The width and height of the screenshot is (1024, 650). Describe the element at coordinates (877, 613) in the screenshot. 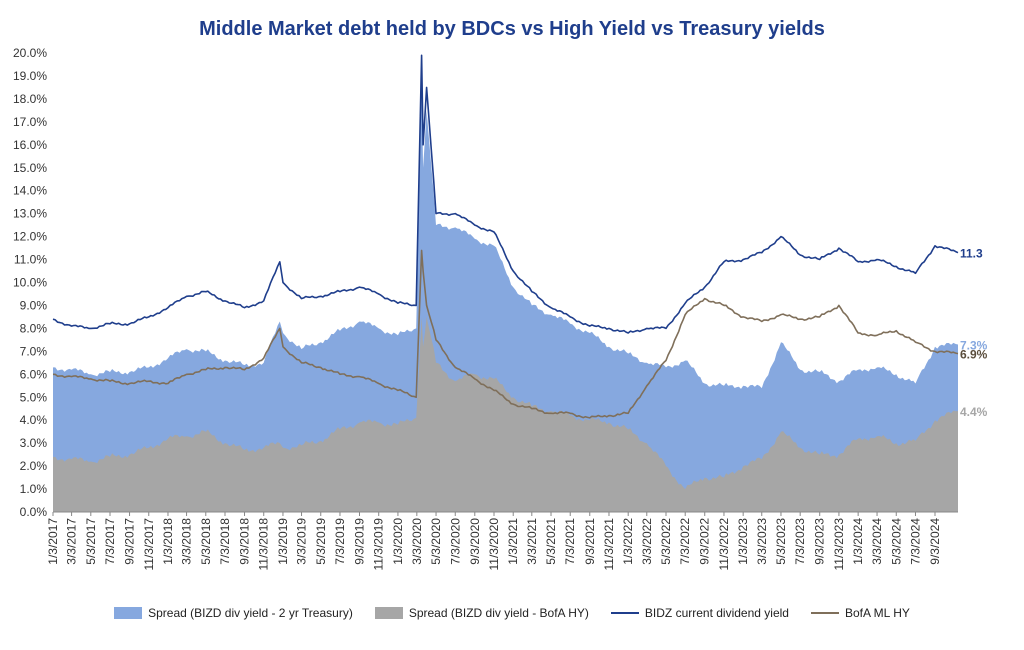

I see `legend-label: BofA ML HY` at that location.